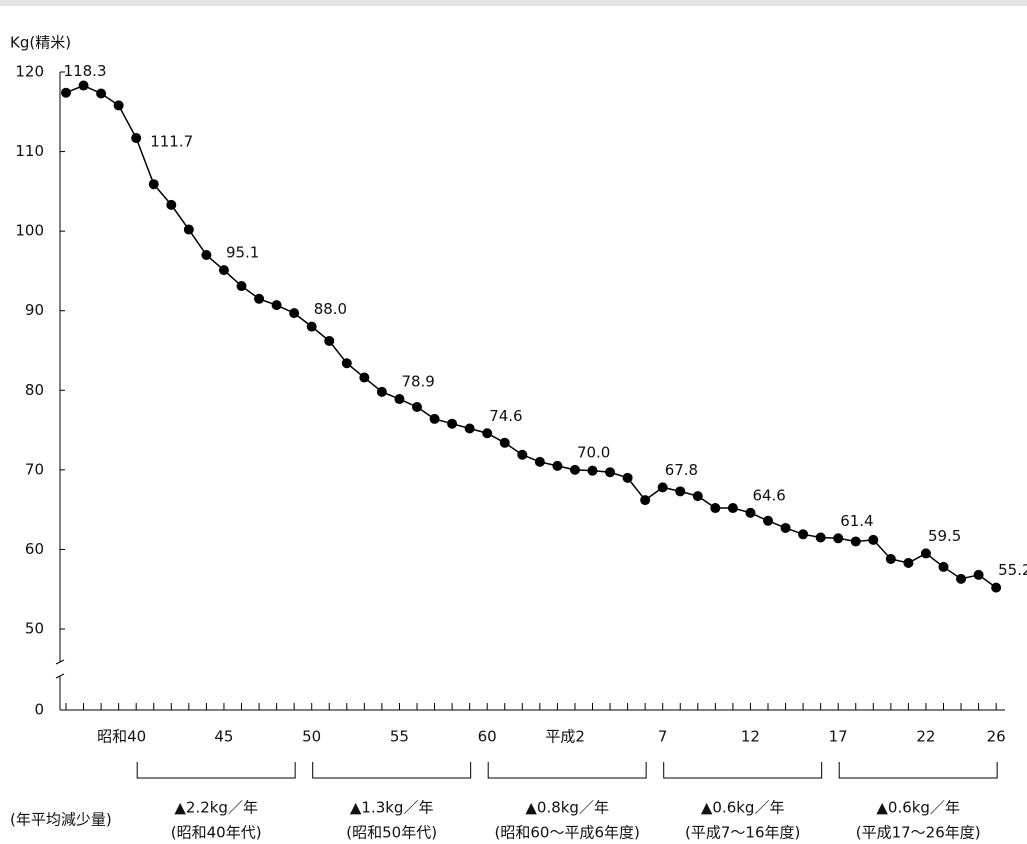 Image resolution: width=1027 pixels, height=844 pixels. Describe the element at coordinates (330, 309) in the screenshot. I see `data-label: 88.0` at that location.